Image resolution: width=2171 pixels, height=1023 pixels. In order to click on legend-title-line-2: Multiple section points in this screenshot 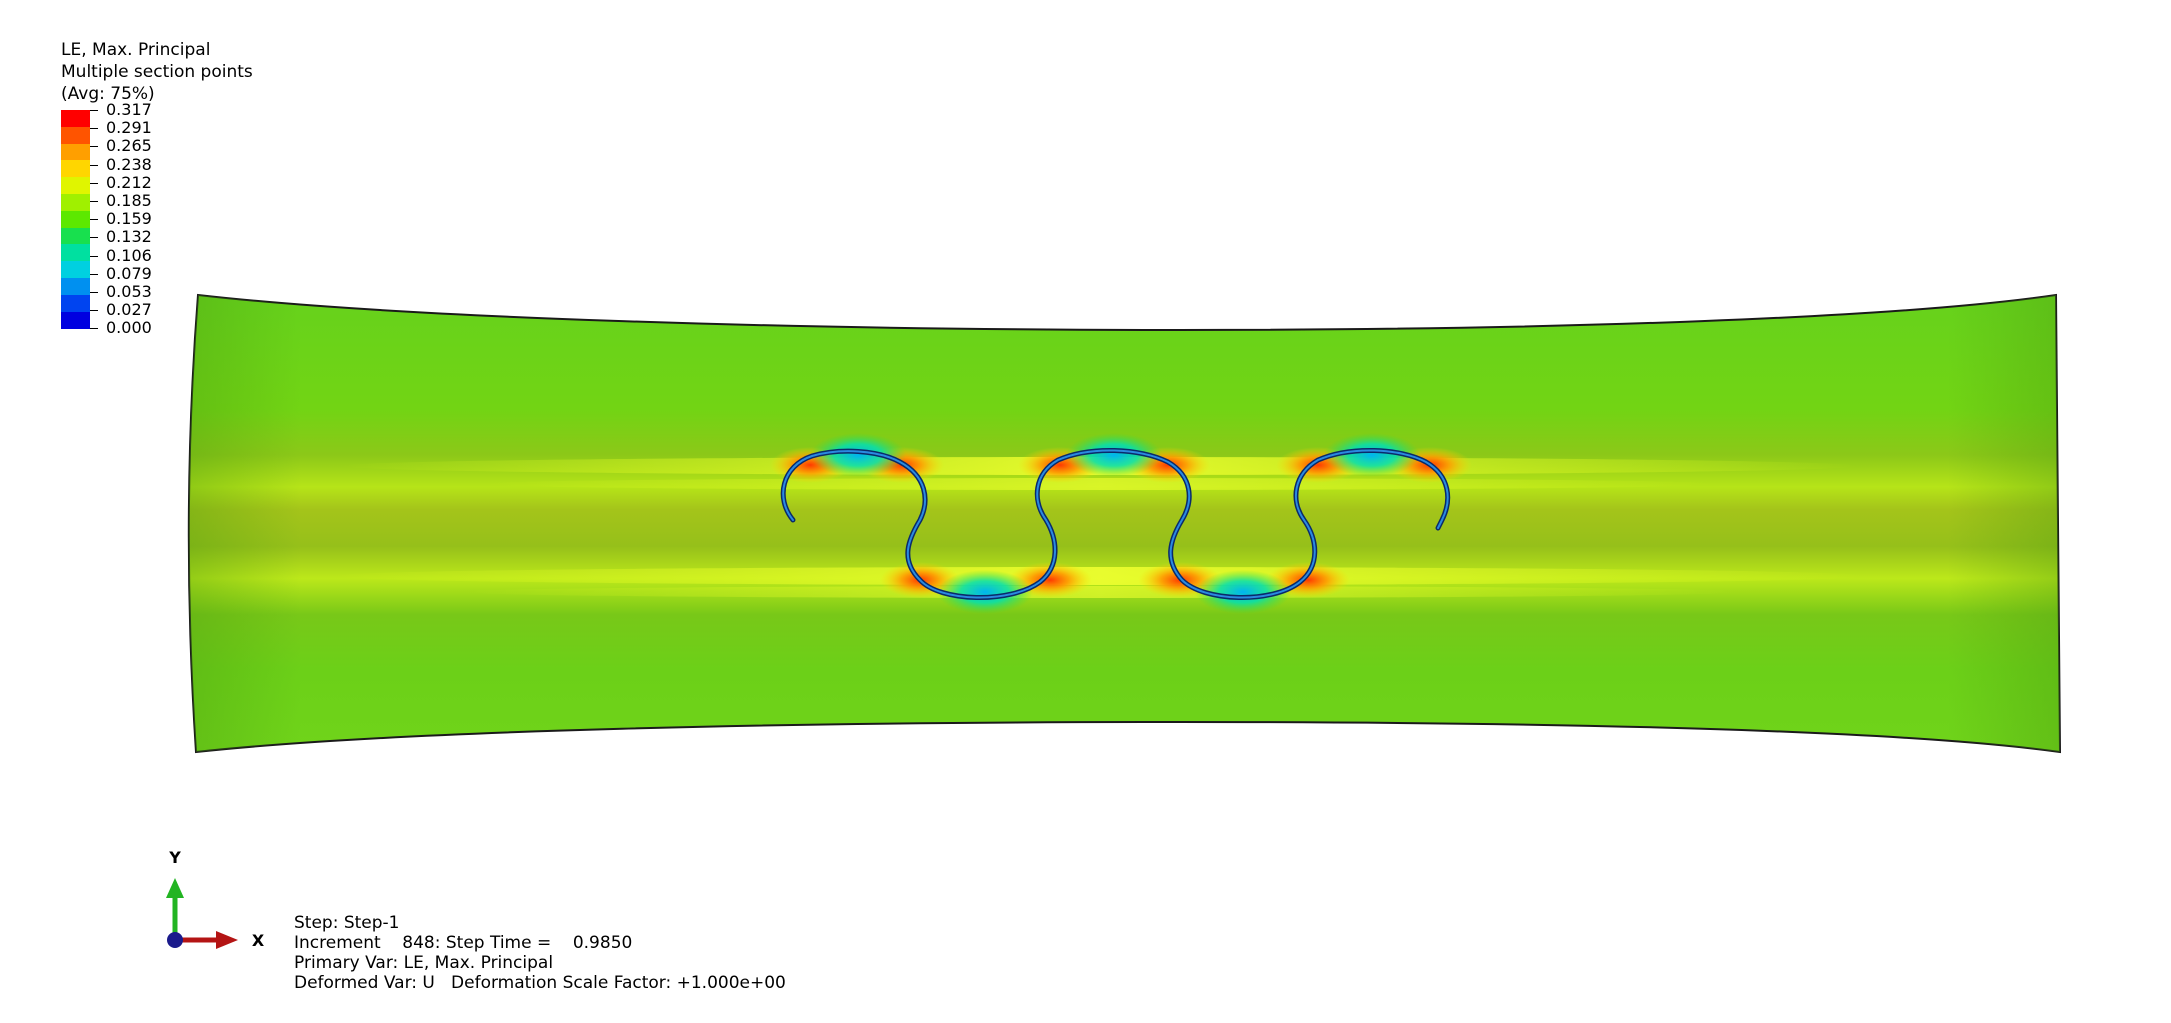, I will do `click(157, 72)`.